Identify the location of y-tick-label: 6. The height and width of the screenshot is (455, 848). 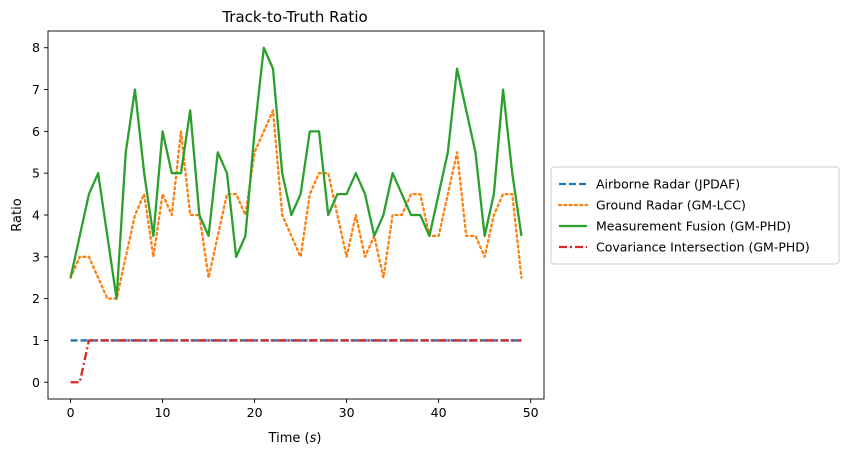
(36, 131).